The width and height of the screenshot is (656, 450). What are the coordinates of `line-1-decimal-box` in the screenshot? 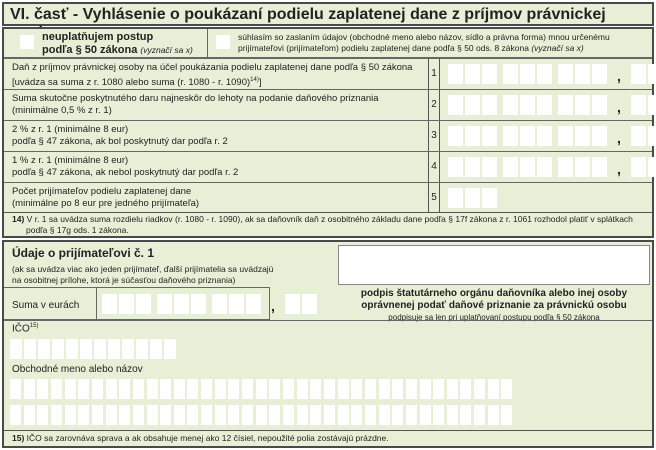 It's located at (652, 74).